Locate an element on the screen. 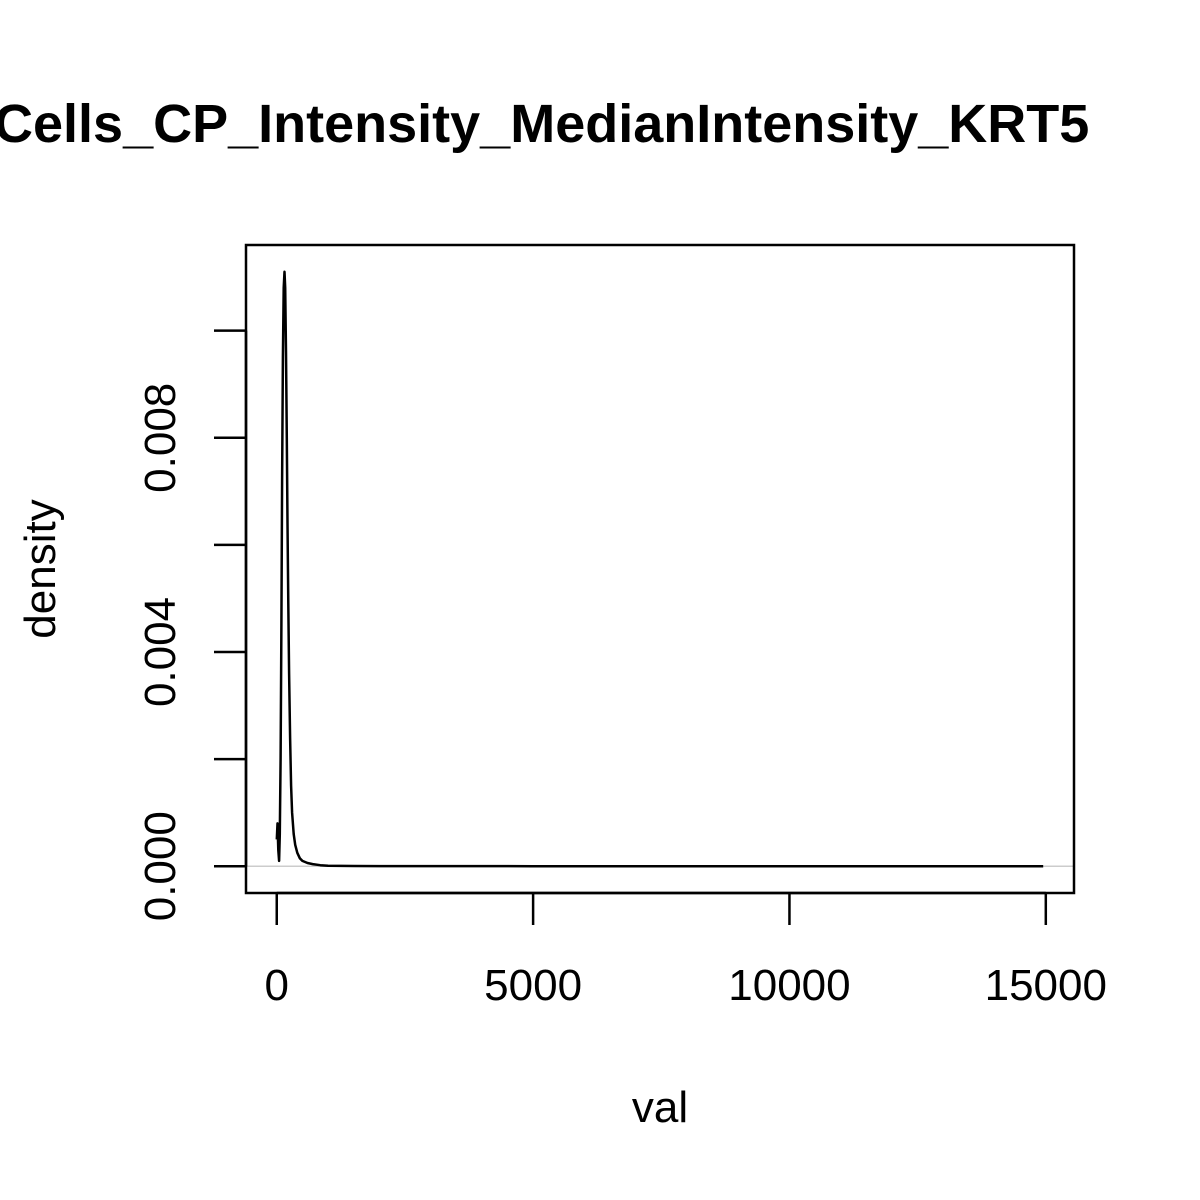  y-tick-label: 0.000 is located at coordinates (160, 866).